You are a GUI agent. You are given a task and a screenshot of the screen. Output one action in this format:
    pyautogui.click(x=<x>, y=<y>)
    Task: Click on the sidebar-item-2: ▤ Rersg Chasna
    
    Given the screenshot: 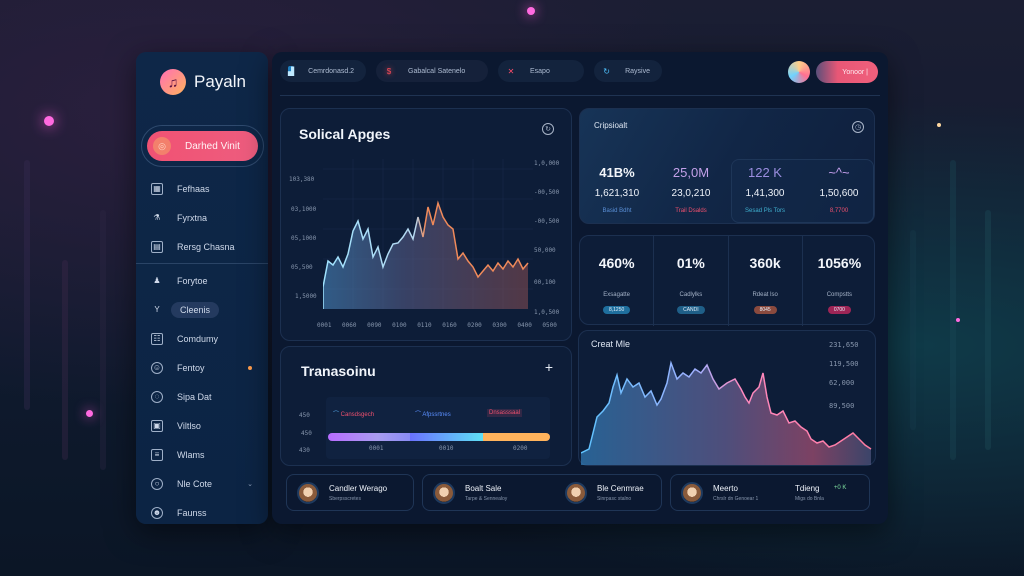 What is the action you would take?
    pyautogui.click(x=202, y=246)
    